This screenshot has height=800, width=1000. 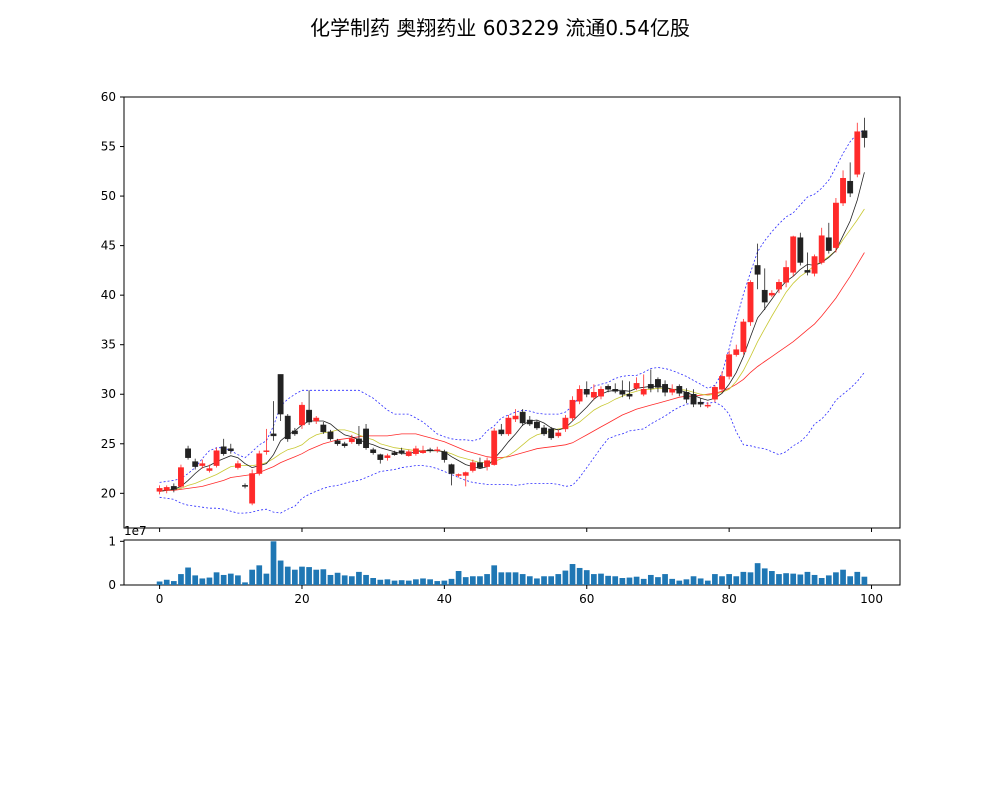 What do you see at coordinates (108, 246) in the screenshot?
I see `price-y-tick-label: 45` at bounding box center [108, 246].